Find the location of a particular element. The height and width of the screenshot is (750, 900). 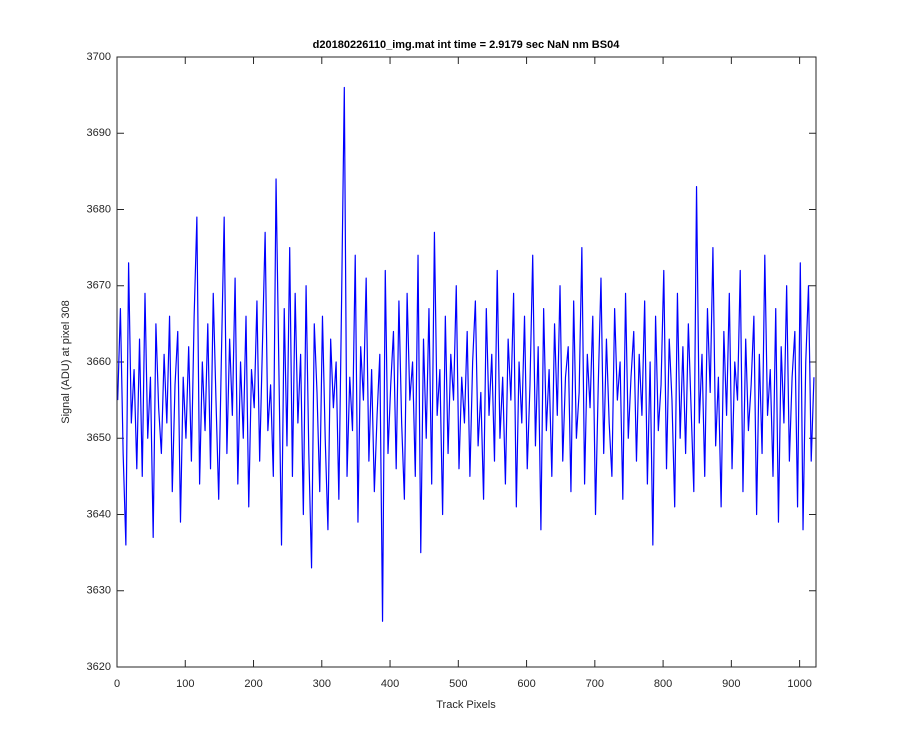

y-tick-label: 3680 is located at coordinates (99, 209).